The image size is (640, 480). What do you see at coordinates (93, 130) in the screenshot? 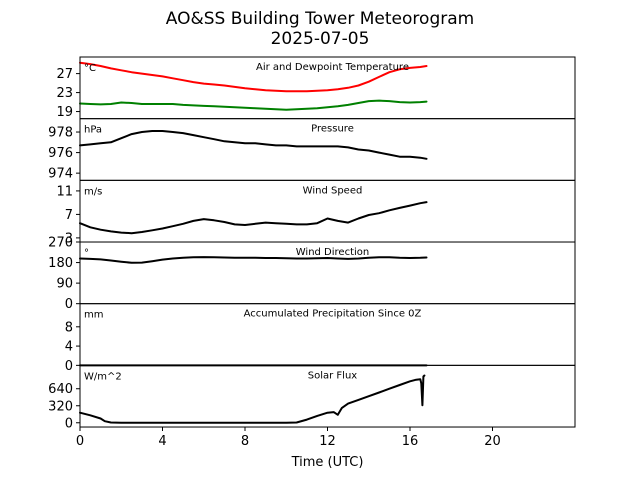
I see `panel-1-unit: hPa` at bounding box center [93, 130].